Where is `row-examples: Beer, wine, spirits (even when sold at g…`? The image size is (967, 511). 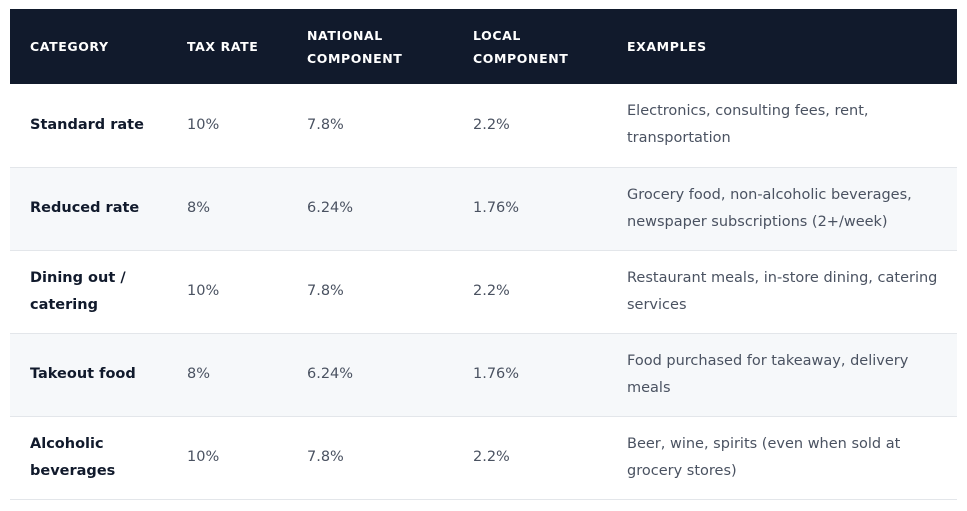
row-examples: Beer, wine, spirits (even when sold at g… is located at coordinates (764, 457).